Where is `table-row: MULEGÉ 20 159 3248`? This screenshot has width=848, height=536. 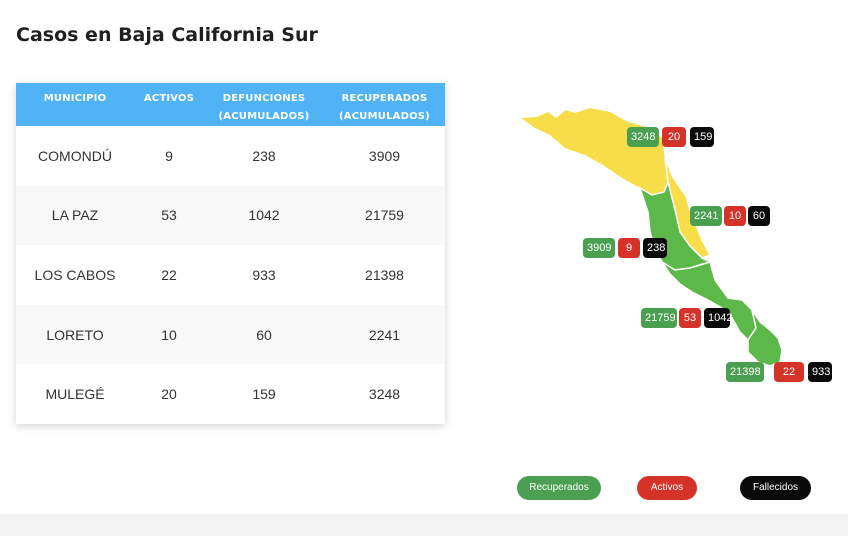
table-row: MULEGÉ 20 159 3248 is located at coordinates (230, 394).